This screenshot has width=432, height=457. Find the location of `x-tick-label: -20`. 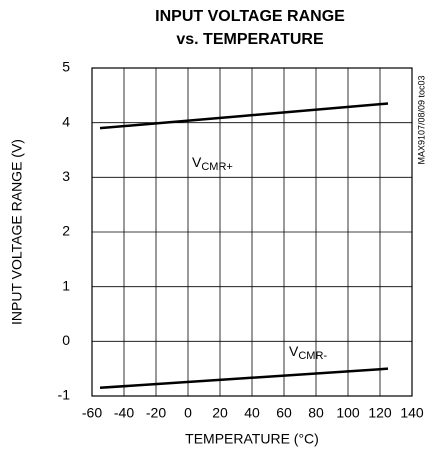

x-tick-label: -20 is located at coordinates (156, 413).